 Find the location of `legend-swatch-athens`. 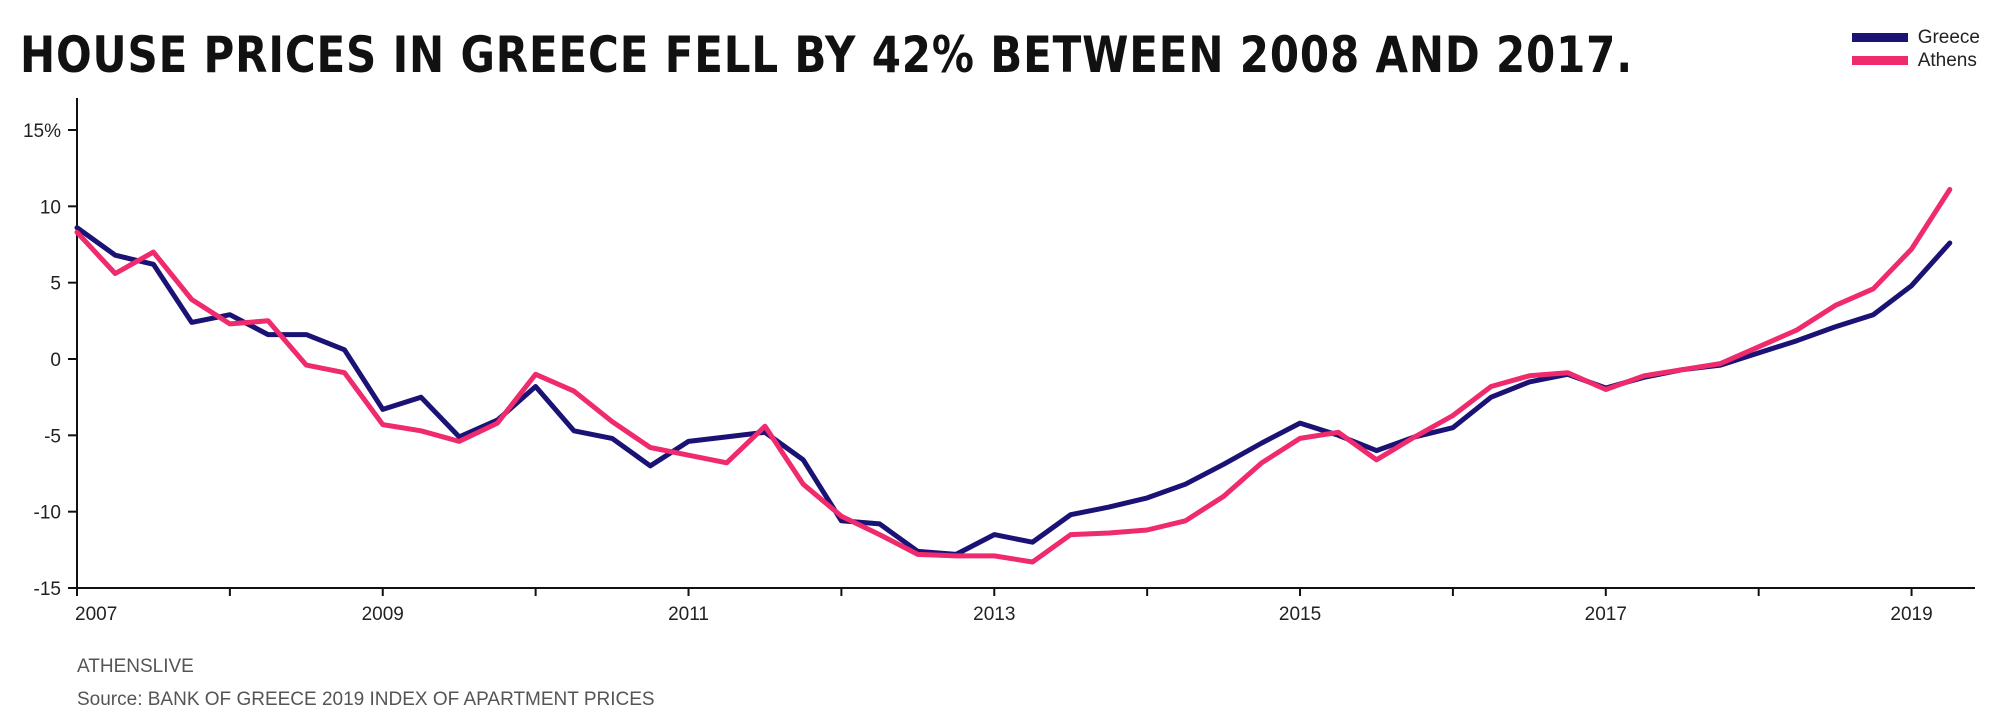

legend-swatch-athens is located at coordinates (1879, 60).